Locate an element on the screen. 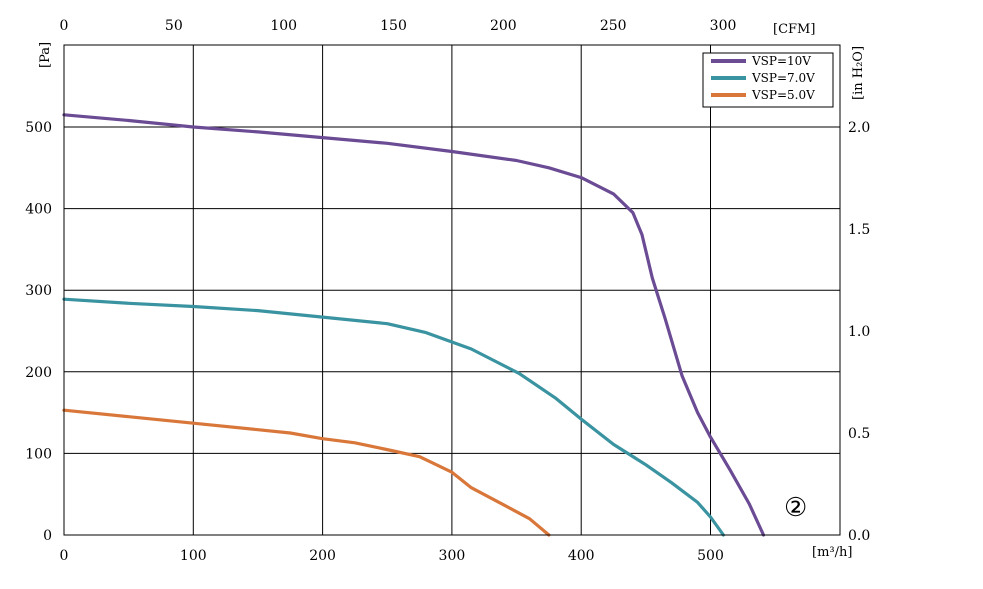 This screenshot has width=983, height=589. top-x-tick-label: 250 is located at coordinates (613, 26).